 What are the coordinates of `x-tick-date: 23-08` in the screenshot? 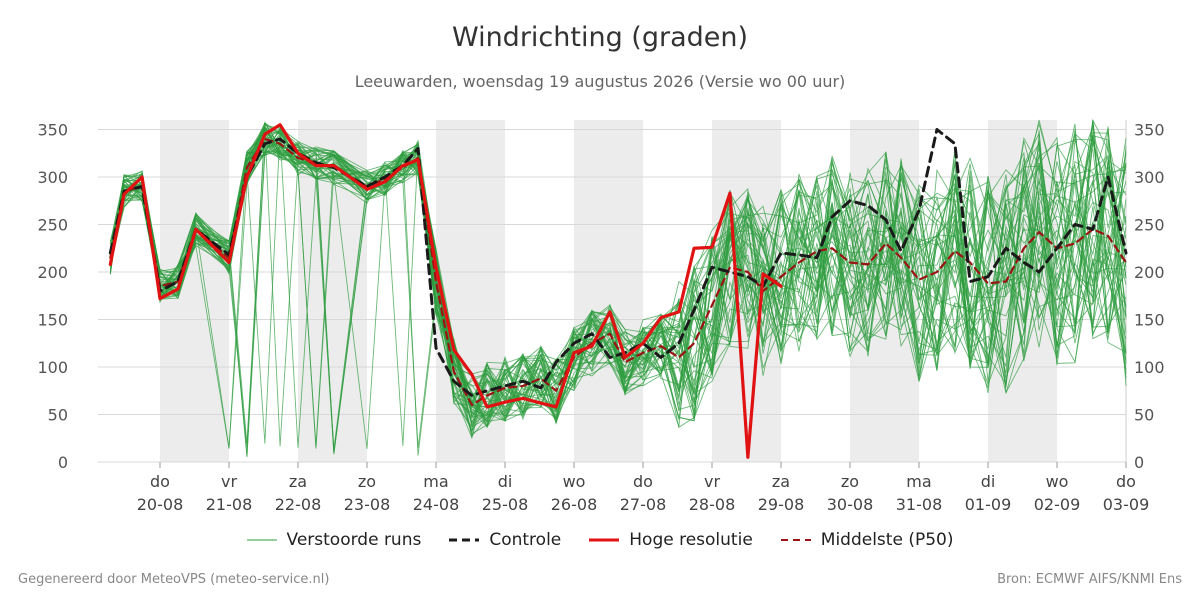 It's located at (367, 504).